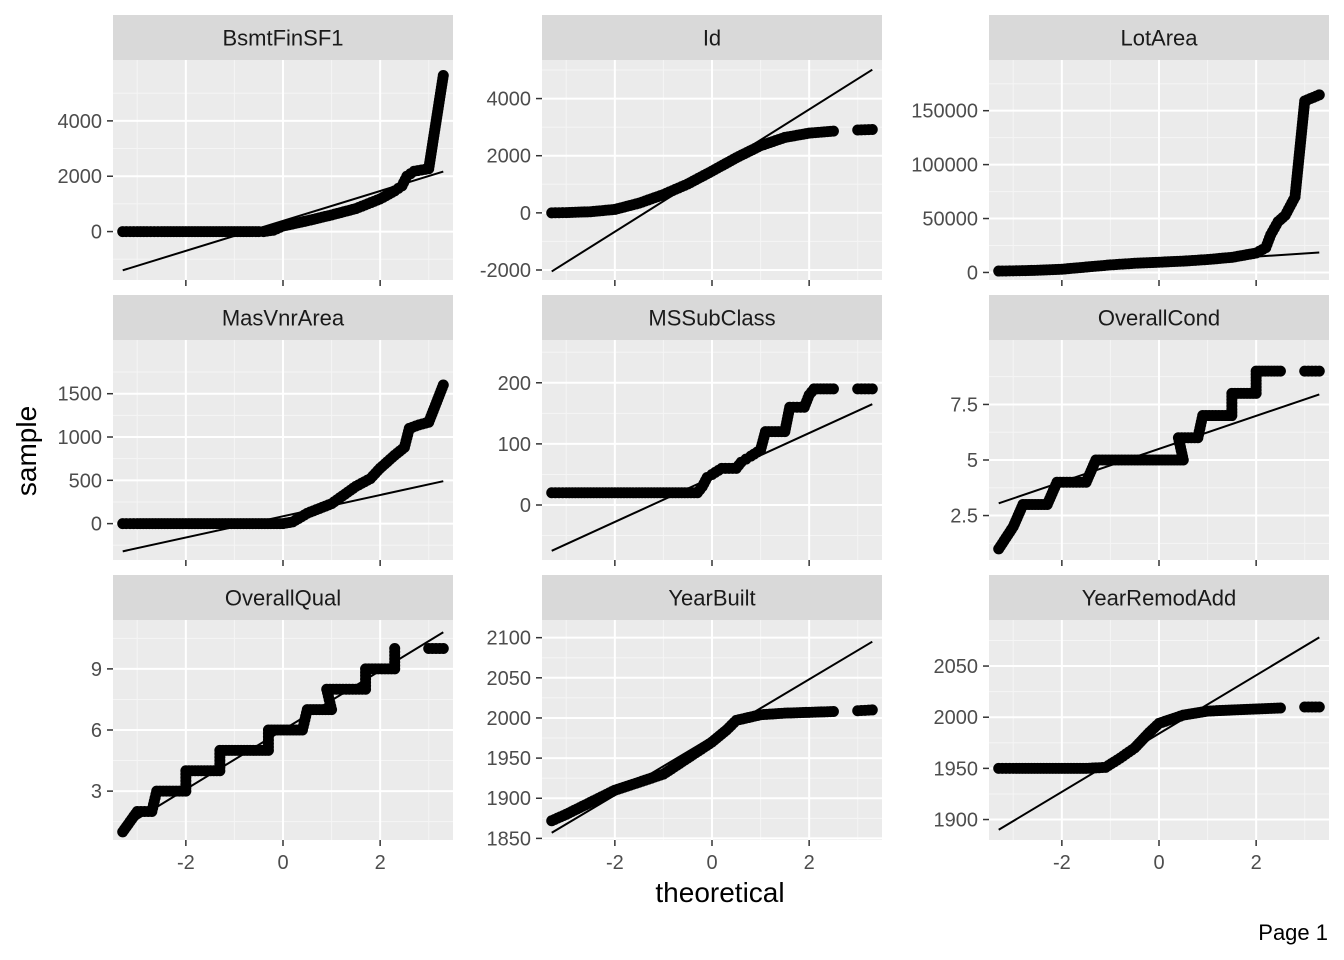 The width and height of the screenshot is (1344, 960). I want to click on strip-overallqual, so click(283, 597).